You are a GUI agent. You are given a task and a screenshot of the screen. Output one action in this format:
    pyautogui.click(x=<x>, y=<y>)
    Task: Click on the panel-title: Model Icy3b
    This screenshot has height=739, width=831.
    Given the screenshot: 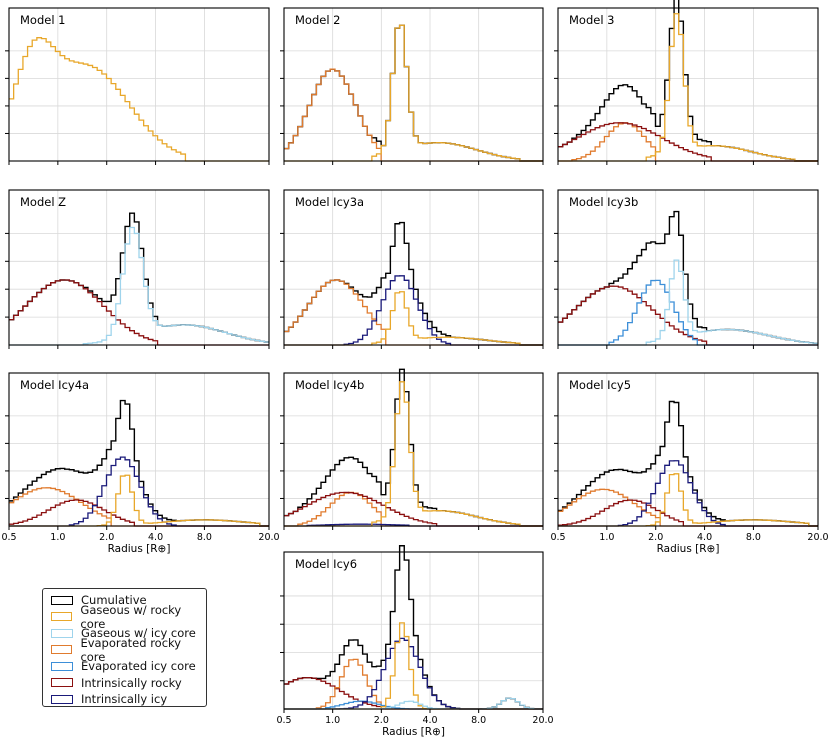 What is the action you would take?
    pyautogui.click(x=603, y=202)
    